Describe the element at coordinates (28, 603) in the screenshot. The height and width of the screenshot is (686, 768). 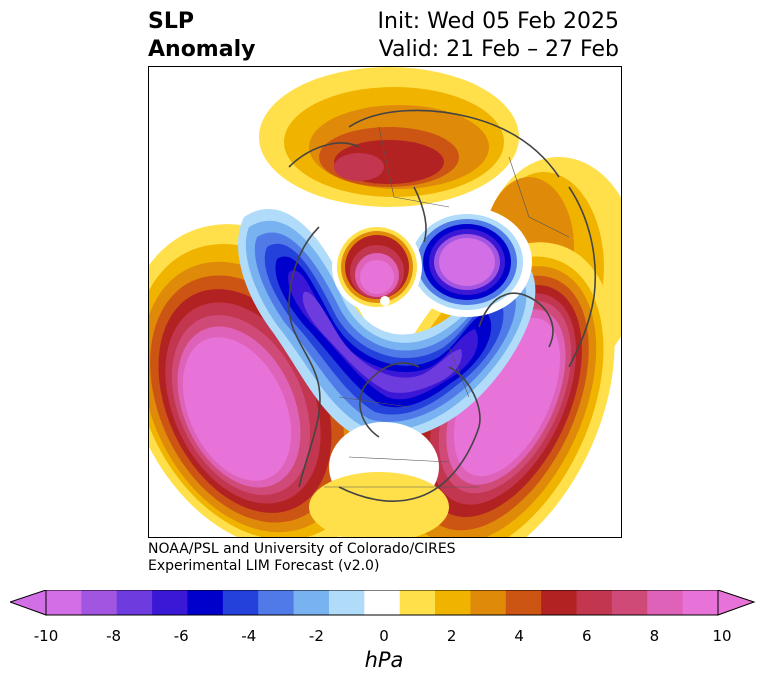
I see `colorbar-min-extend` at that location.